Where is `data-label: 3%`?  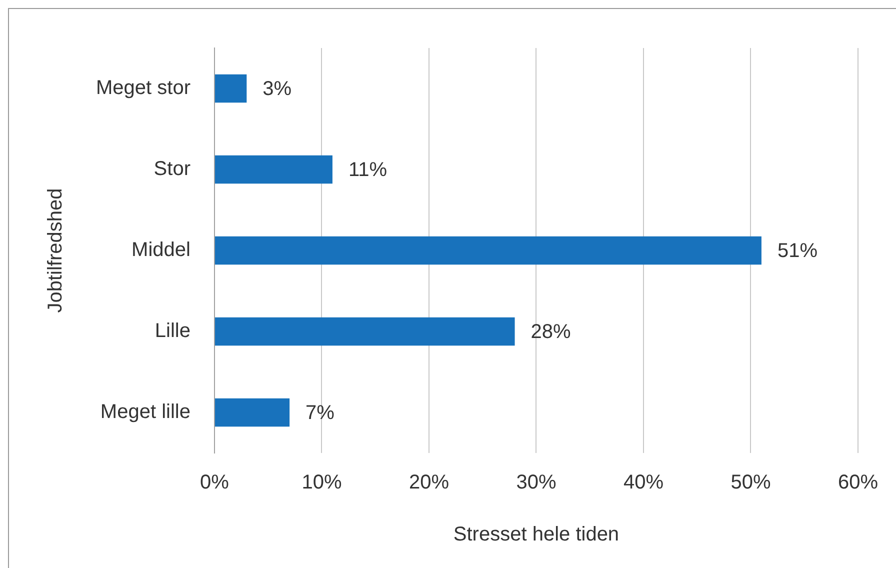 data-label: 3% is located at coordinates (277, 89).